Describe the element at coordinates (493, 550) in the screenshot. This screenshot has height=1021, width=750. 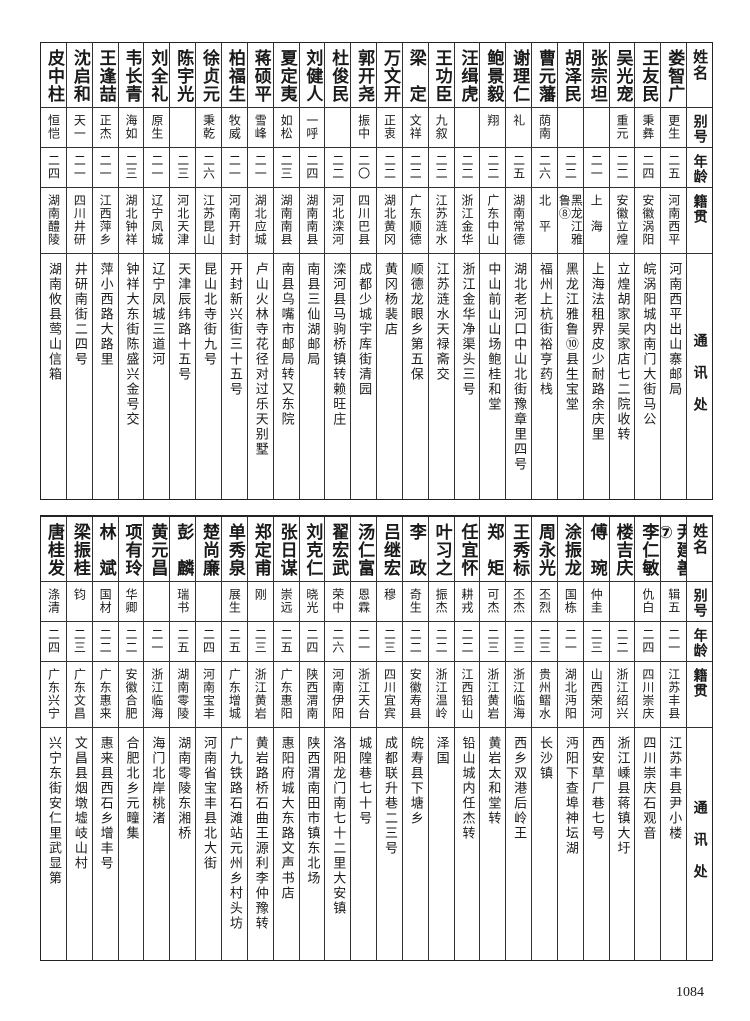
I see `name-text: 郑 矩` at that location.